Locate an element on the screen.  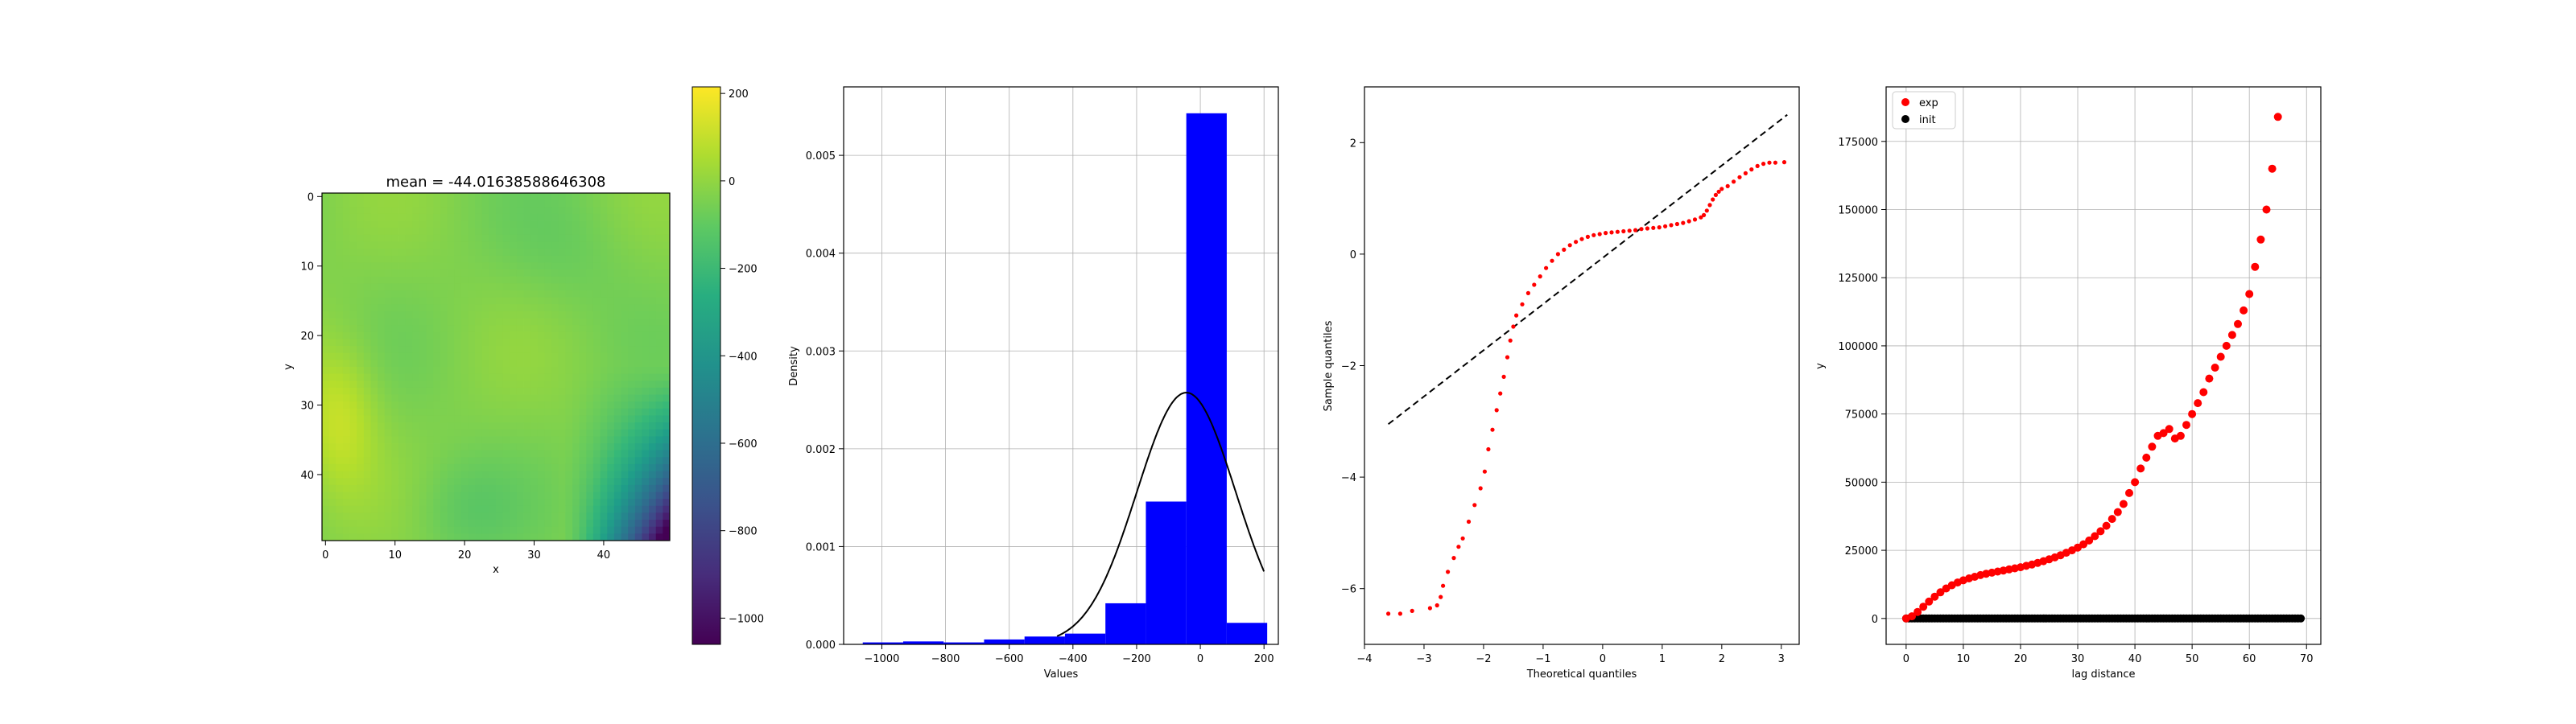
y-tick-label: 25000 is located at coordinates (1861, 551).